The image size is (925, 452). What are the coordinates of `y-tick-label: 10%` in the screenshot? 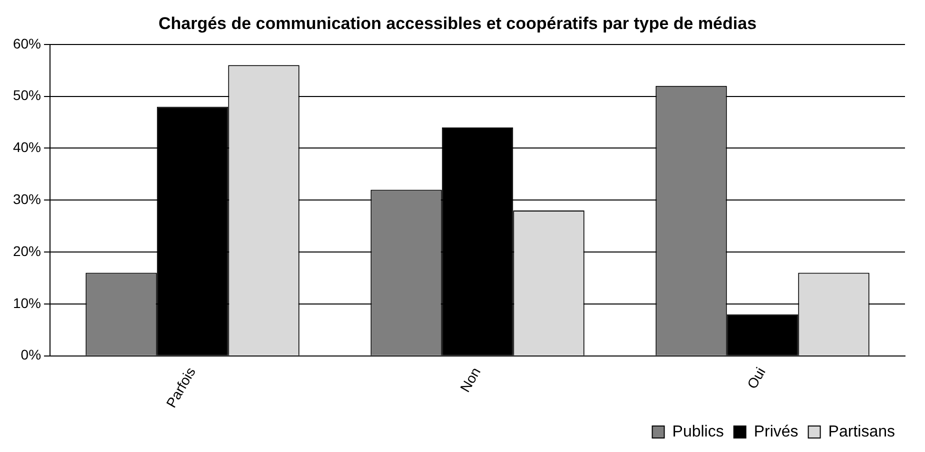 It's located at (27, 302).